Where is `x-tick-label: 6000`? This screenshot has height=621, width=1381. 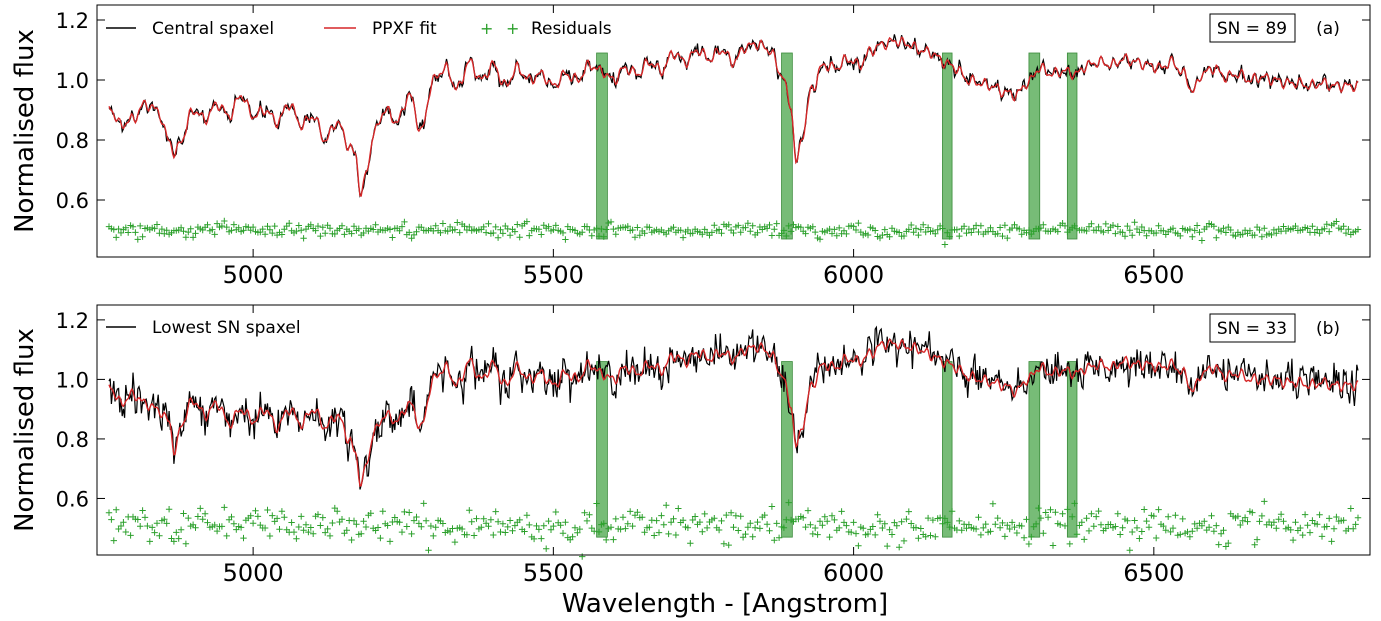
x-tick-label: 6000 is located at coordinates (853, 275).